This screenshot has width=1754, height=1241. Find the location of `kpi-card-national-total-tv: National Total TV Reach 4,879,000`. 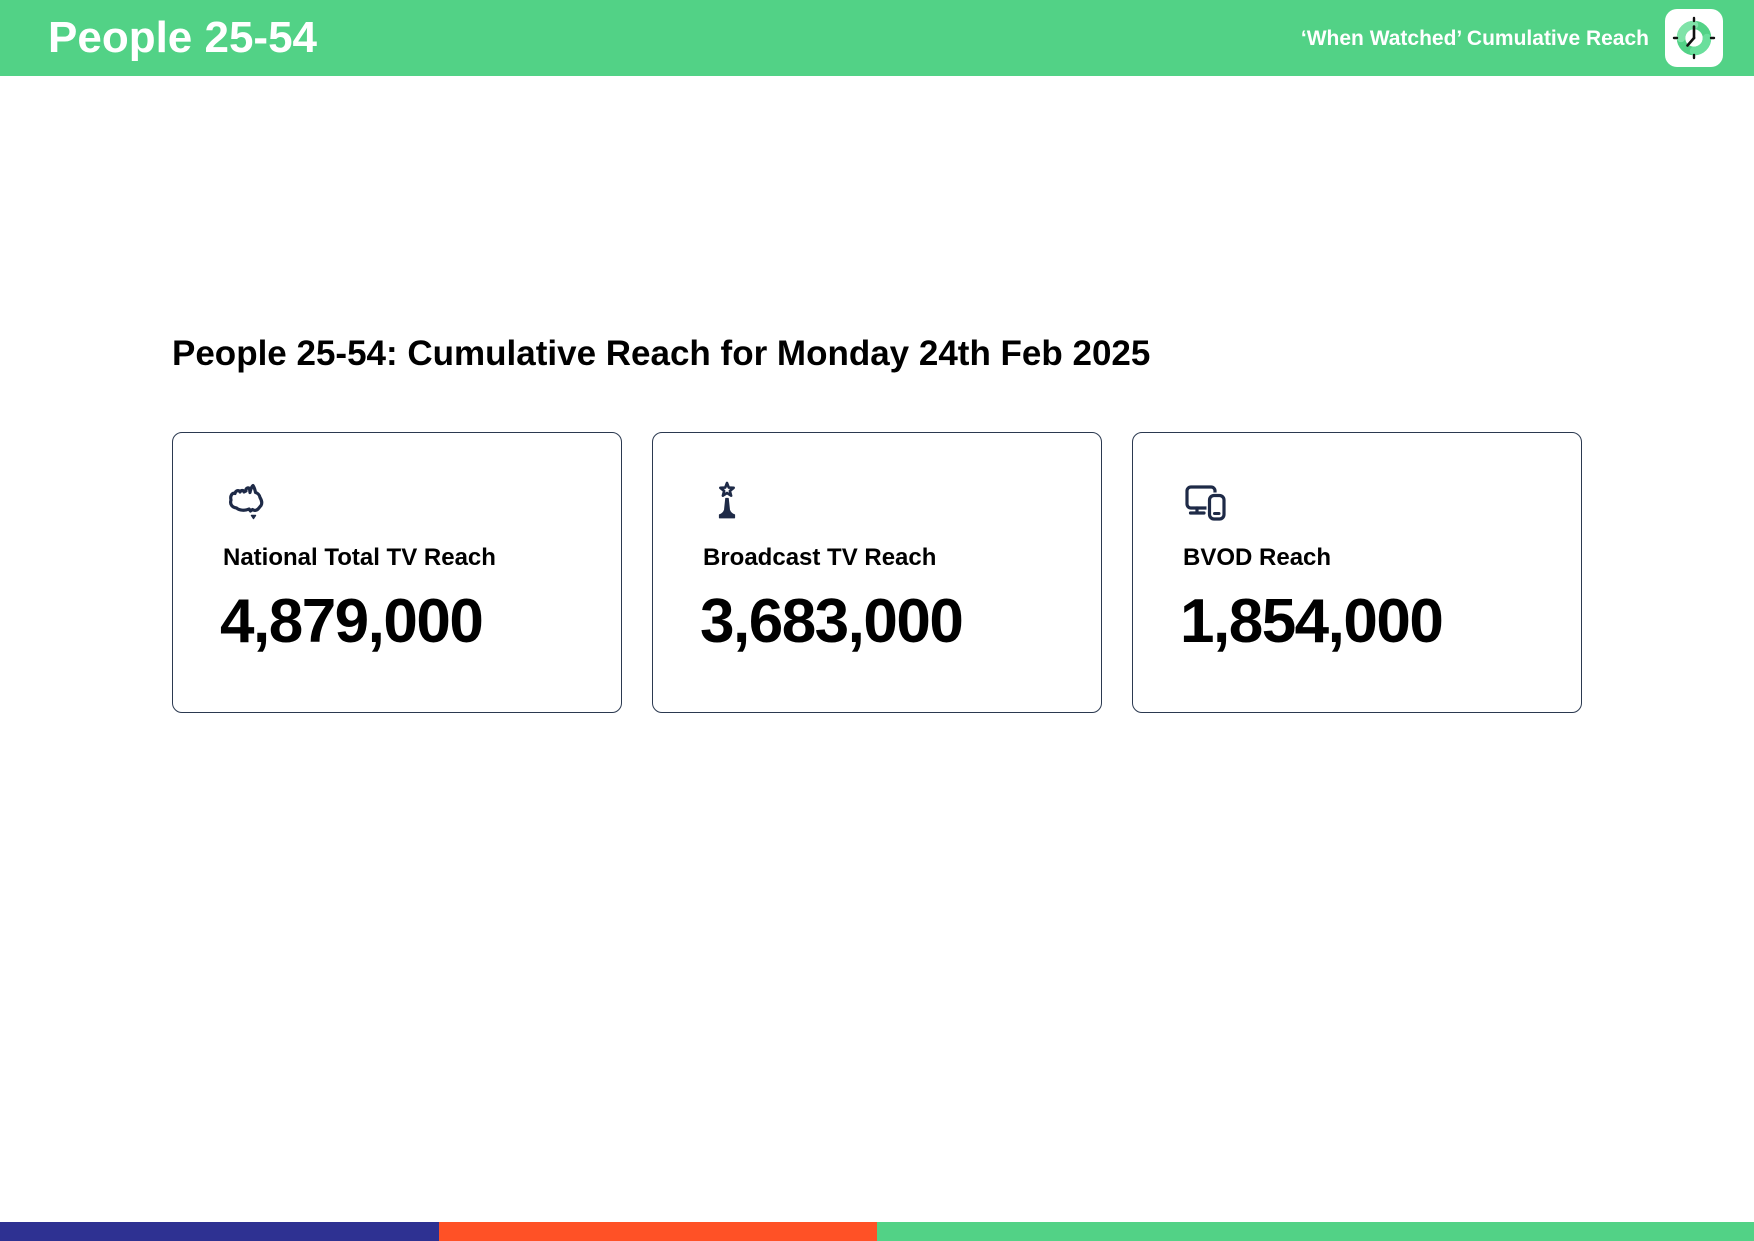

kpi-card-national-total-tv: National Total TV Reach 4,879,000 is located at coordinates (397, 572).